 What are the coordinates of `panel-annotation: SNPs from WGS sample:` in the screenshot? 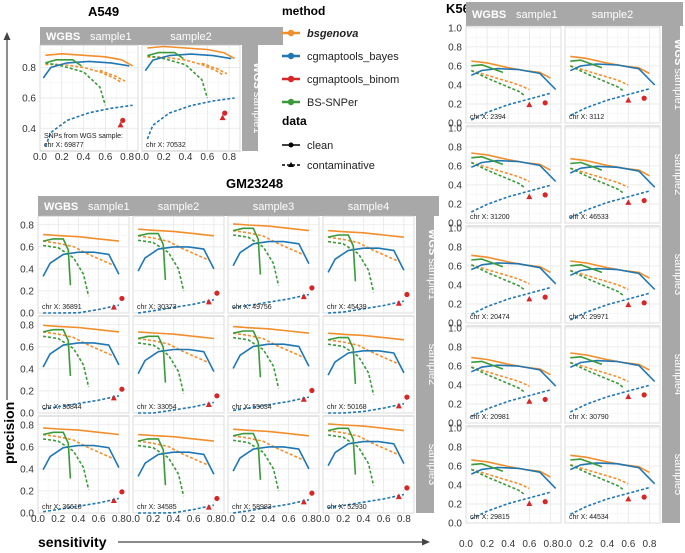 It's located at (83, 136).